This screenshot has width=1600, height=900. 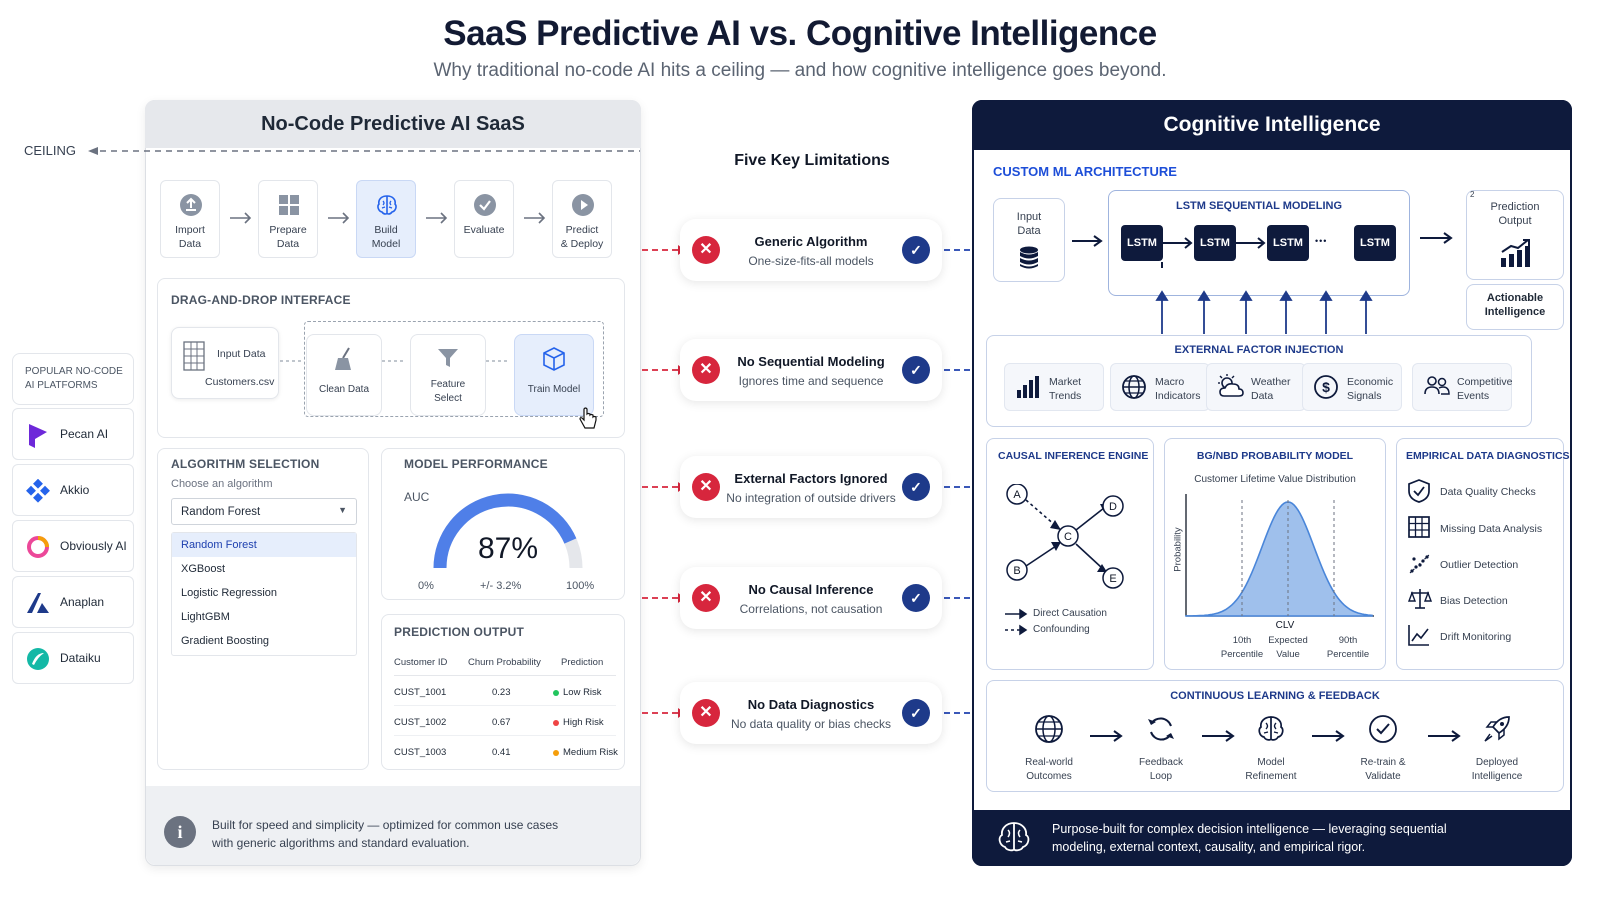 I want to click on spreadsheet-icon, so click(x=194, y=356).